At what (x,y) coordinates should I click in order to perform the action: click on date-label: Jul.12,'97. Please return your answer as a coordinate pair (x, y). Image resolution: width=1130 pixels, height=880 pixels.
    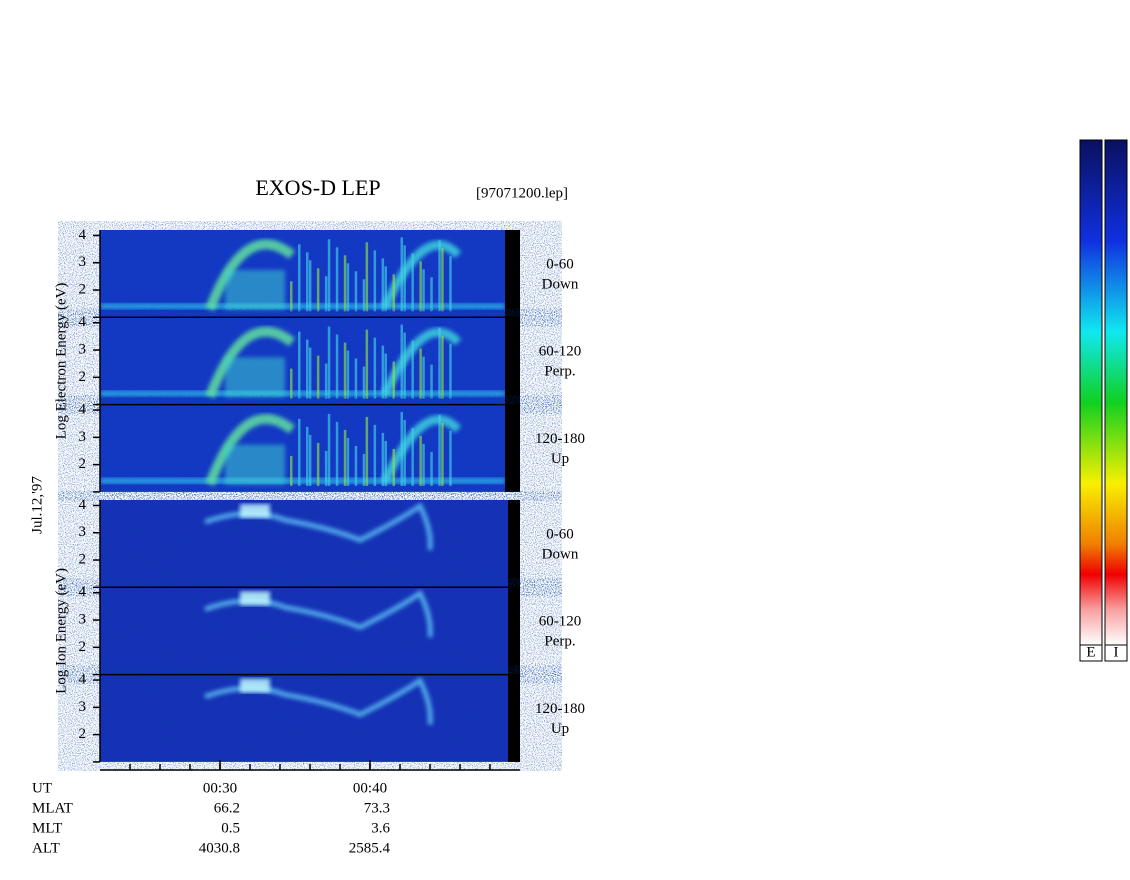
    Looking at the image, I should click on (37, 505).